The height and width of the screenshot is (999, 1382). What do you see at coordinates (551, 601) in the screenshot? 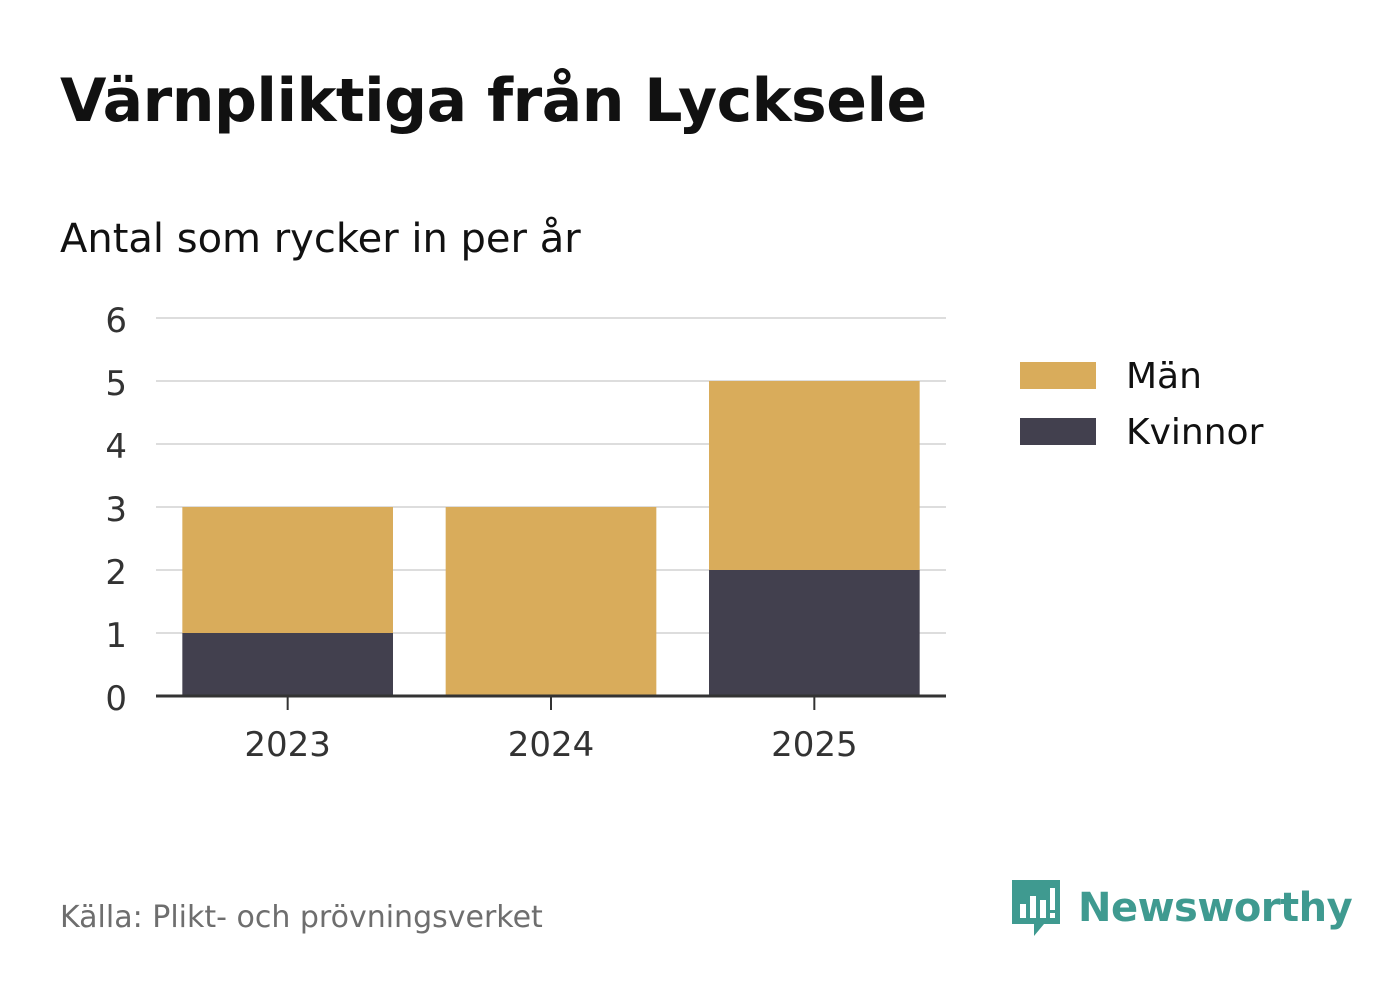
I see `bar-män-2024` at bounding box center [551, 601].